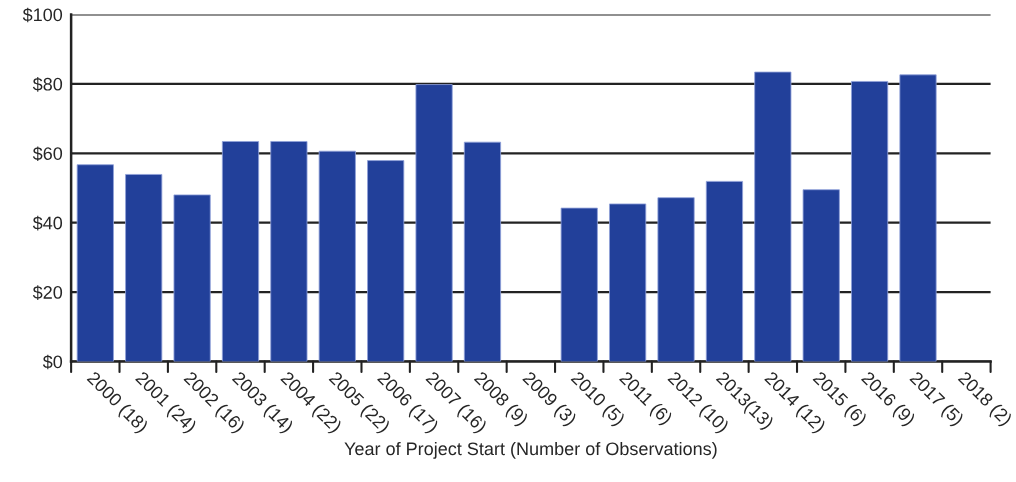 This screenshot has width=1016, height=482. What do you see at coordinates (47, 292) in the screenshot?
I see `y-tick-label: $20` at bounding box center [47, 292].